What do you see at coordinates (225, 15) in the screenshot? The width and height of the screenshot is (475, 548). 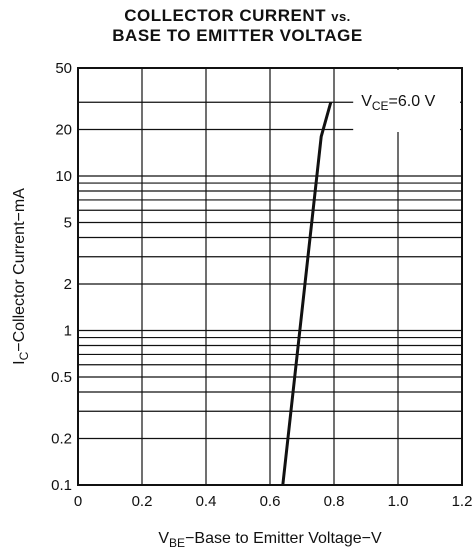 I see `title-text: COLLECTOR CURRENT` at bounding box center [225, 15].